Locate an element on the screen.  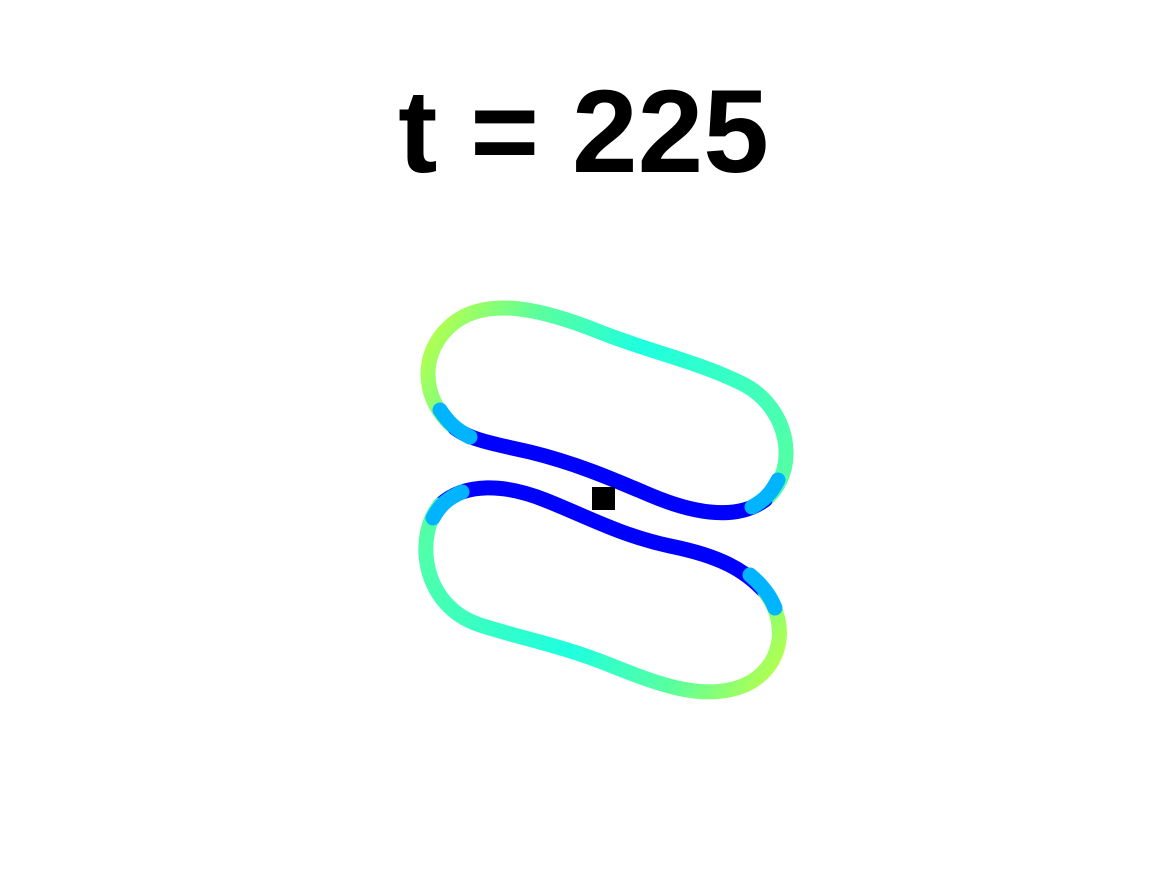
upper-vortex-transition-right is located at coordinates (765, 493).